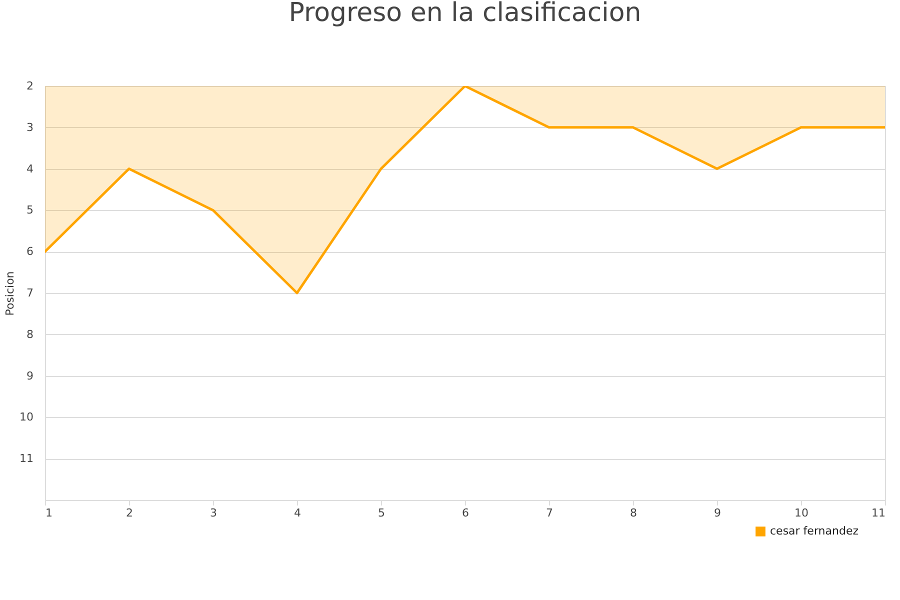 The width and height of the screenshot is (900, 600). I want to click on x-tick-label: 9, so click(717, 513).